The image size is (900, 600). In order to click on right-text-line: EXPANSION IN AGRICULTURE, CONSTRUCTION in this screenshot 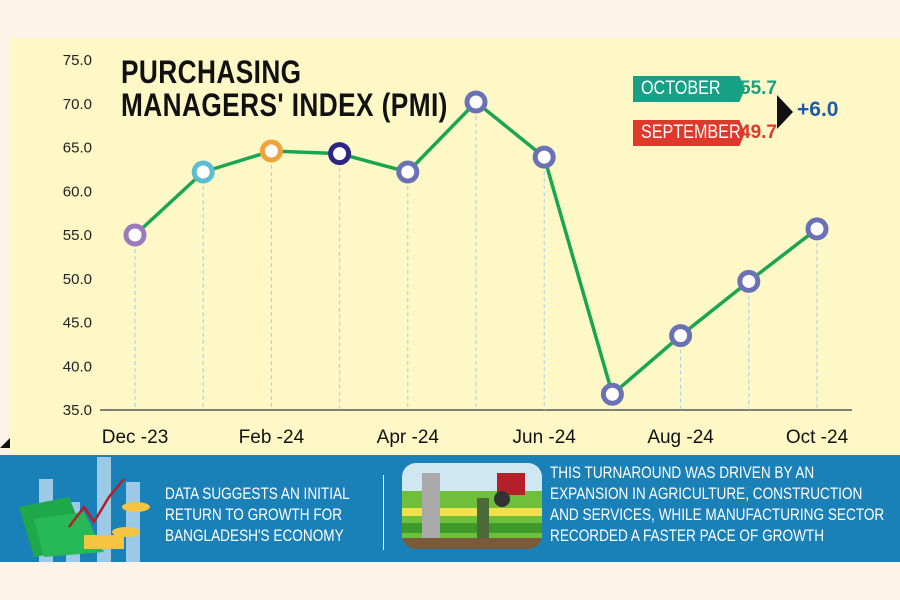, I will do `click(706, 493)`.